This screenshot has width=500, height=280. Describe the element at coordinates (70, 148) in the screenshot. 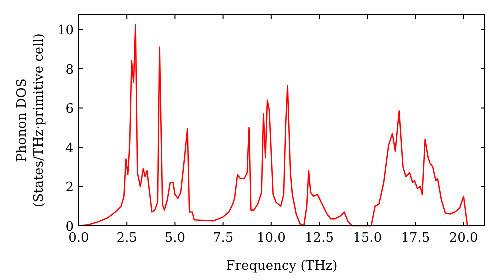

I see `y-tick-label: 4` at that location.